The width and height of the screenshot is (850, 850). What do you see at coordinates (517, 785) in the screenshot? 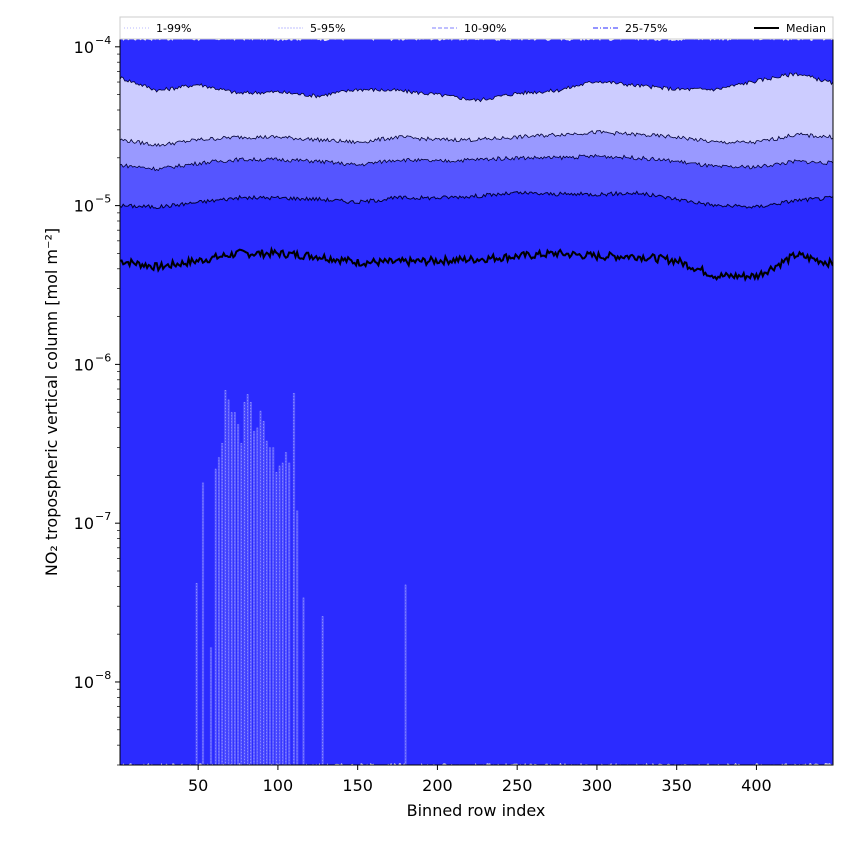
I see `x-tick-label: 250` at bounding box center [517, 785].